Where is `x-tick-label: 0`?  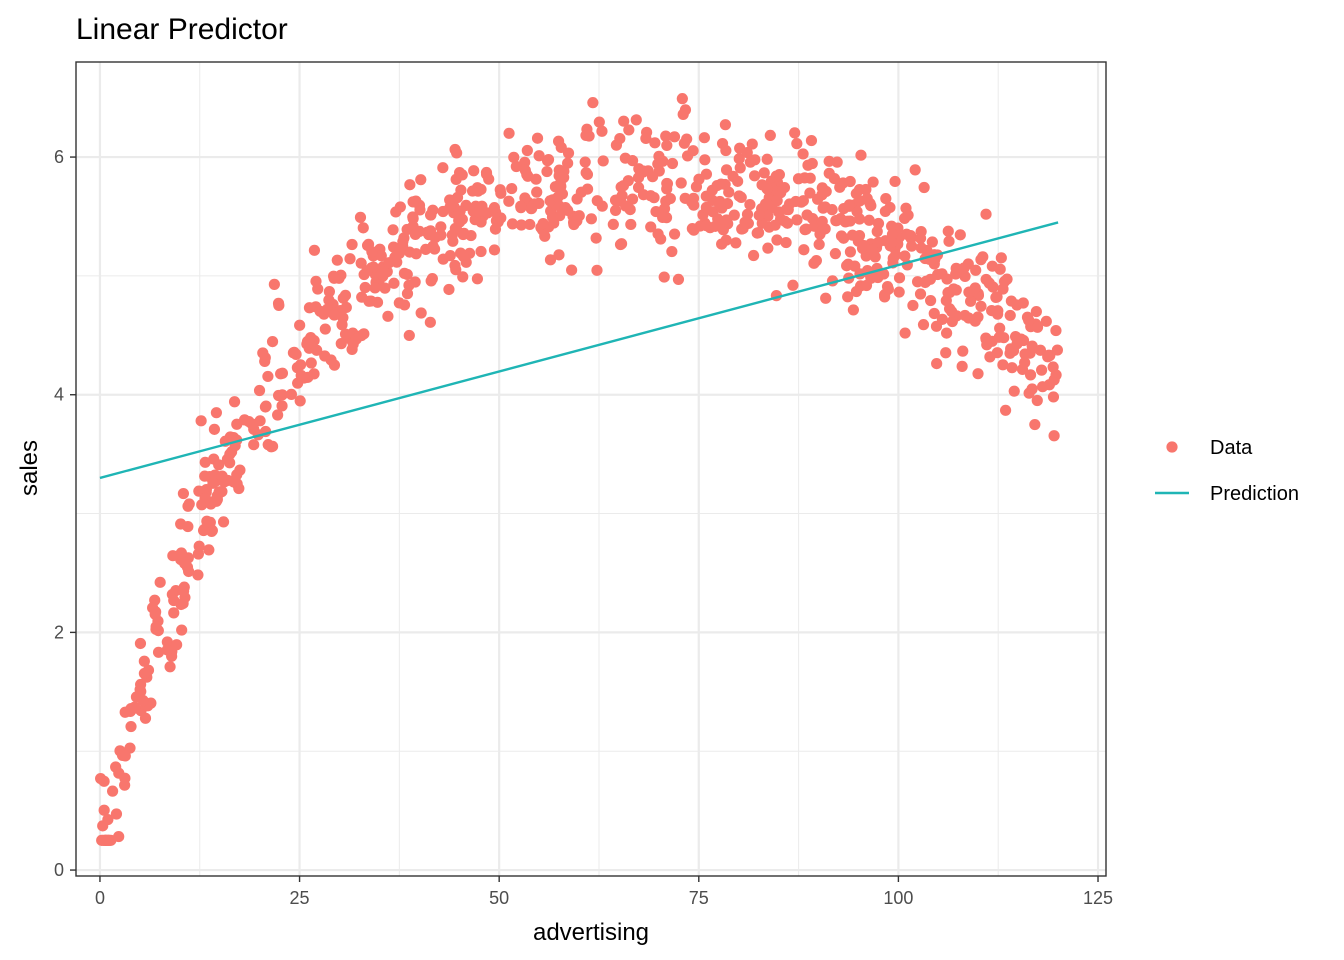
x-tick-label: 0 is located at coordinates (100, 898).